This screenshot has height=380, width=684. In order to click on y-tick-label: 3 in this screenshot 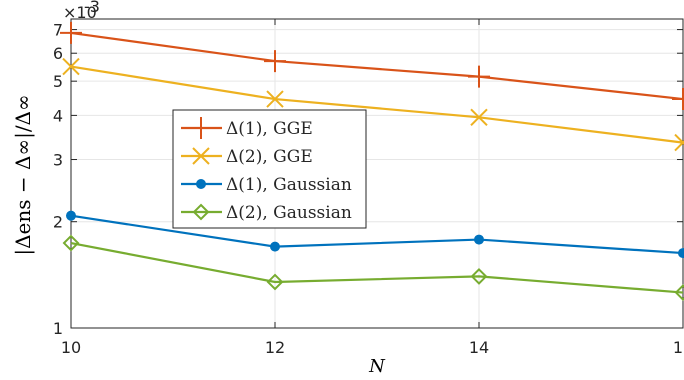, I will do `click(58, 160)`.